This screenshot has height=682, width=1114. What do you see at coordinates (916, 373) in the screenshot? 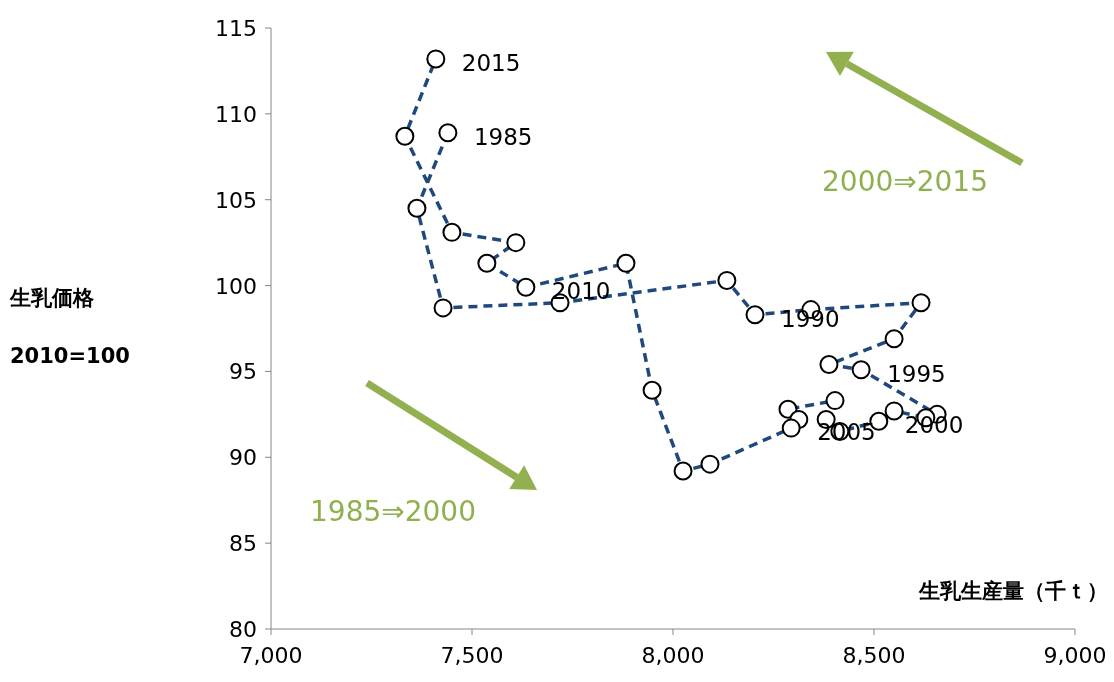
I see `annotation: 1995` at bounding box center [916, 373].